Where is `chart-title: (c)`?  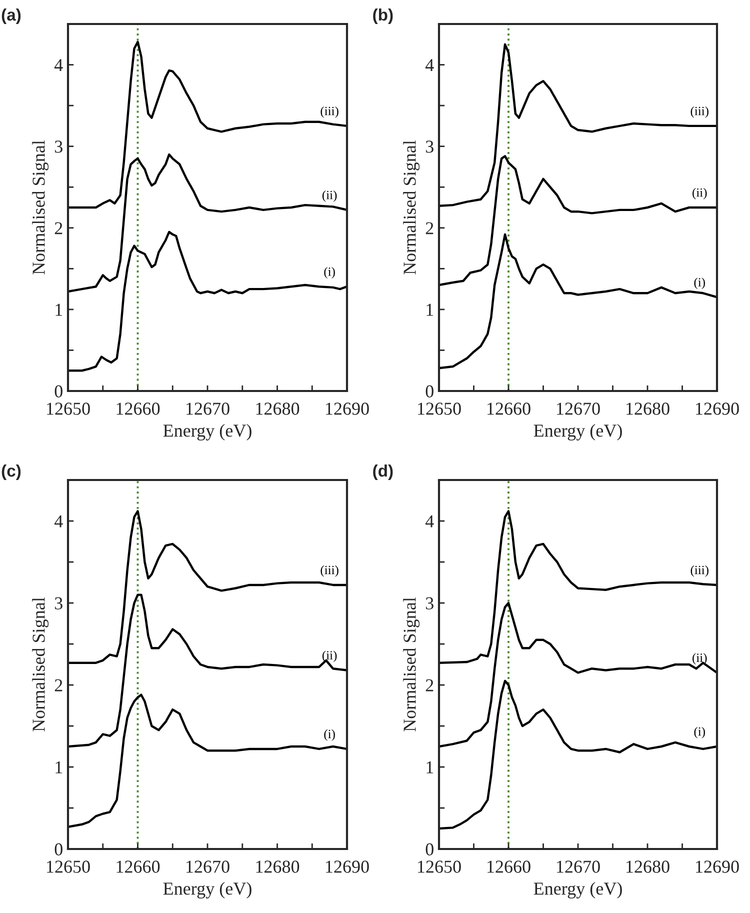 chart-title: (c) is located at coordinates (11, 472).